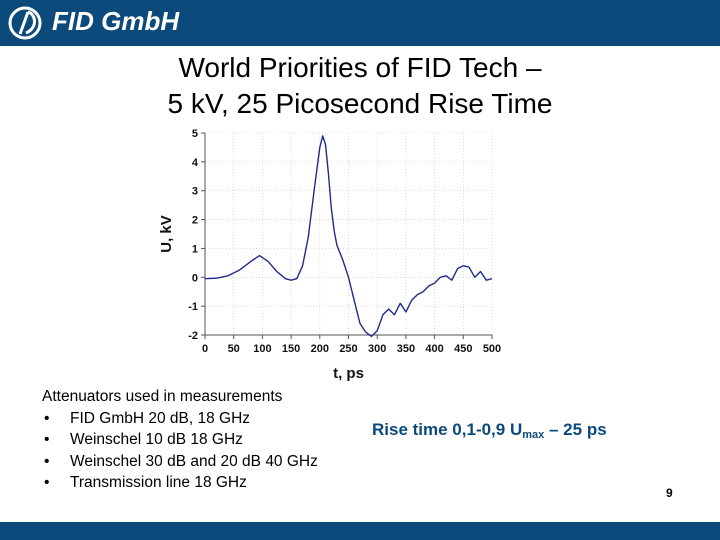 This screenshot has height=540, width=720. I want to click on y-tick-label: 1, so click(195, 249).